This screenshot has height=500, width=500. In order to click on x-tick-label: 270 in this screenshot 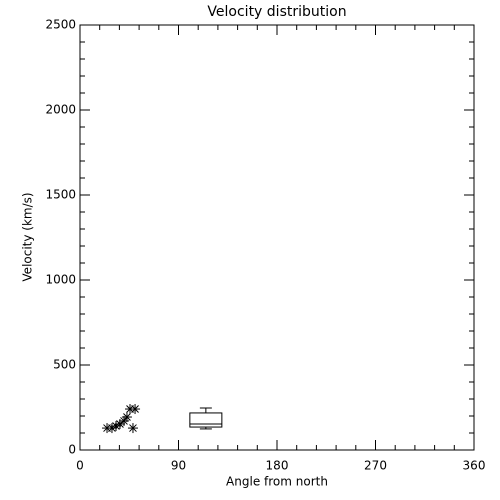, I will do `click(375, 466)`.